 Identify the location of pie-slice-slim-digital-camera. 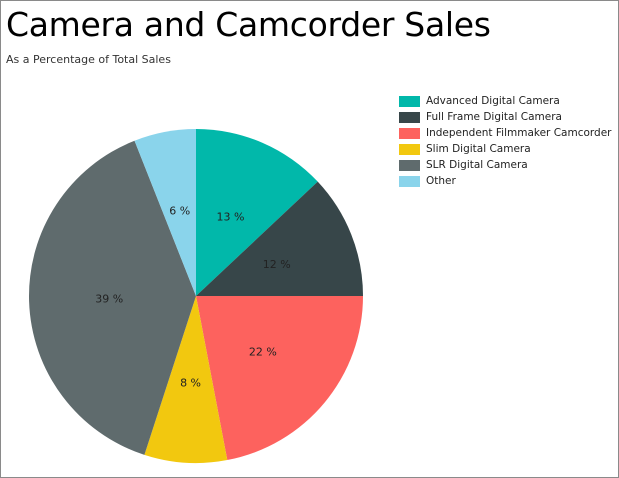
(186, 379).